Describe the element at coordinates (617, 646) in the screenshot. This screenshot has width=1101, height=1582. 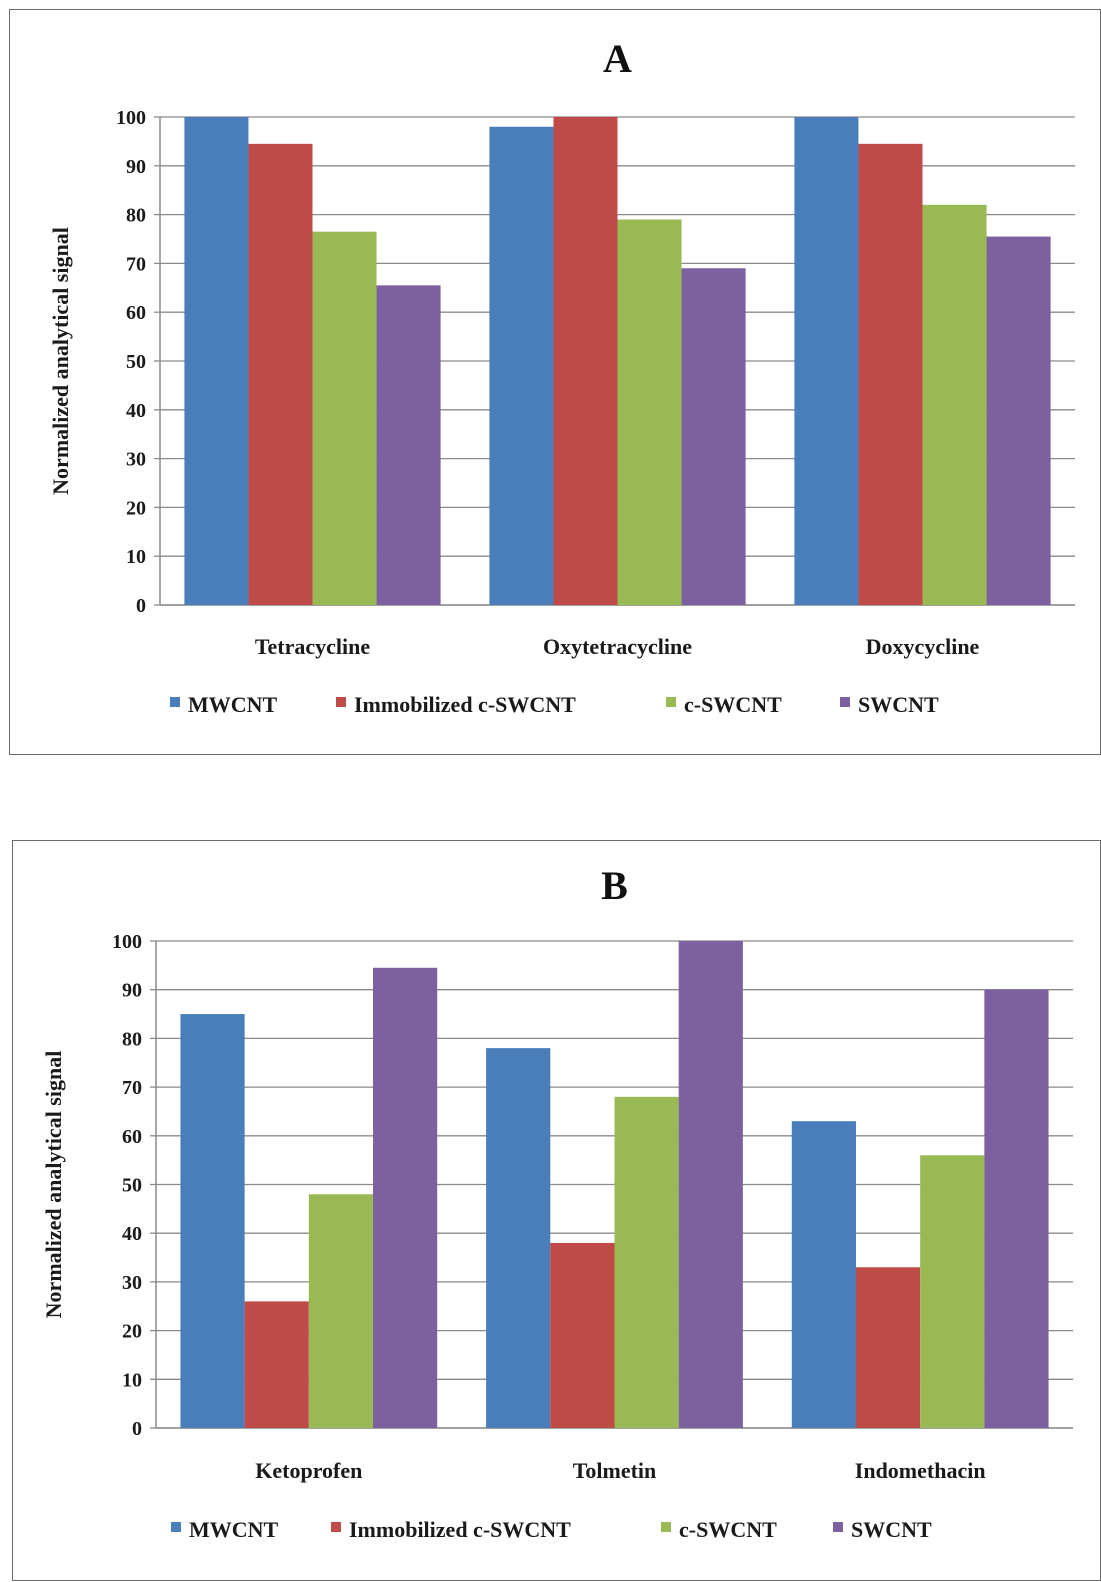
I see `x-category-label: Oxytetracycline` at that location.